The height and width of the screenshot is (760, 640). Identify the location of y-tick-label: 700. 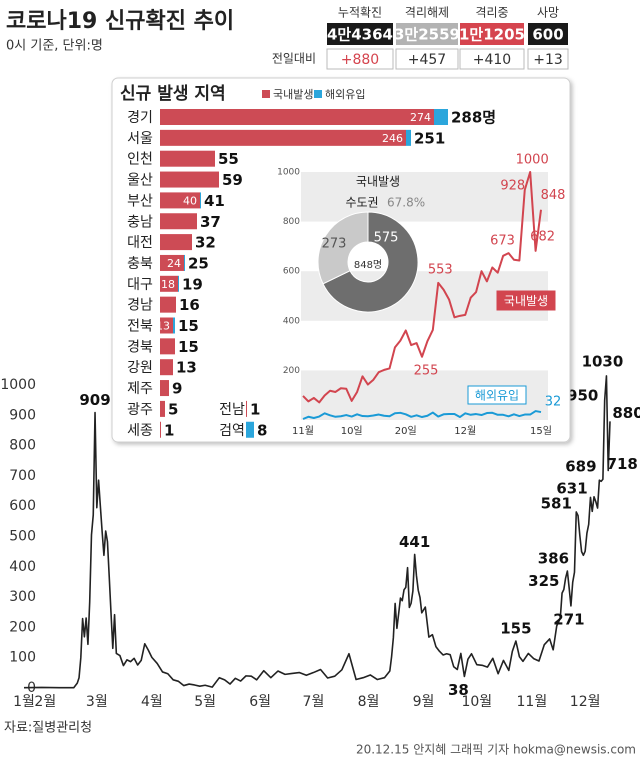
(22, 476).